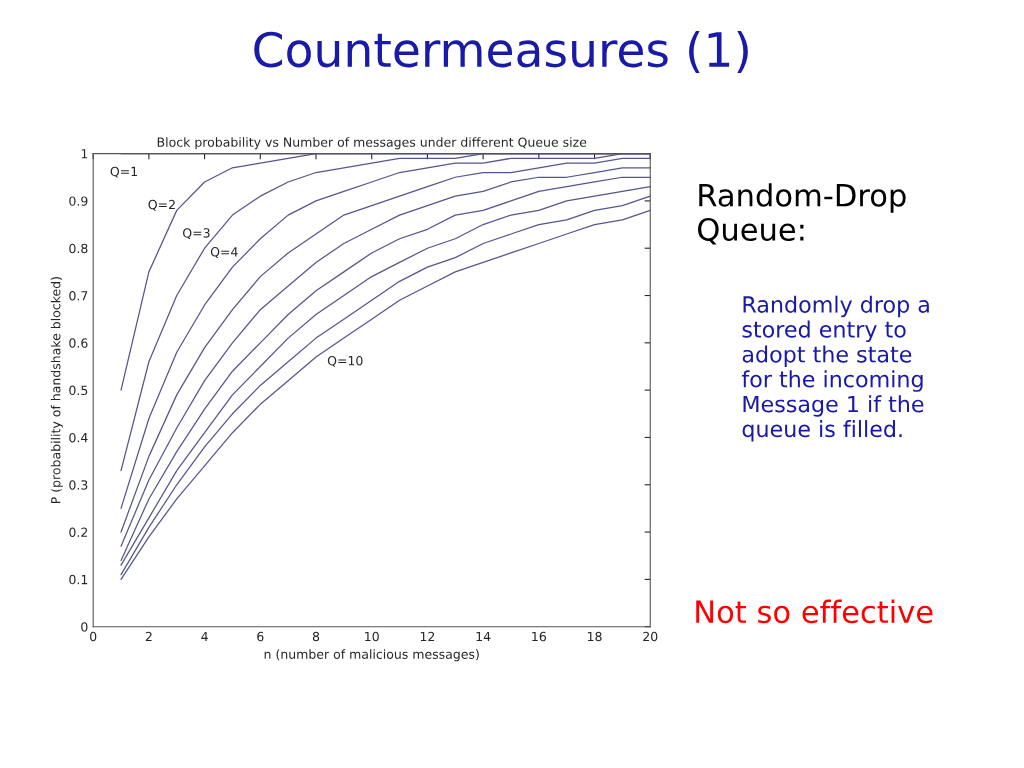  What do you see at coordinates (204, 636) in the screenshot?
I see `x-tick-label: 4` at bounding box center [204, 636].